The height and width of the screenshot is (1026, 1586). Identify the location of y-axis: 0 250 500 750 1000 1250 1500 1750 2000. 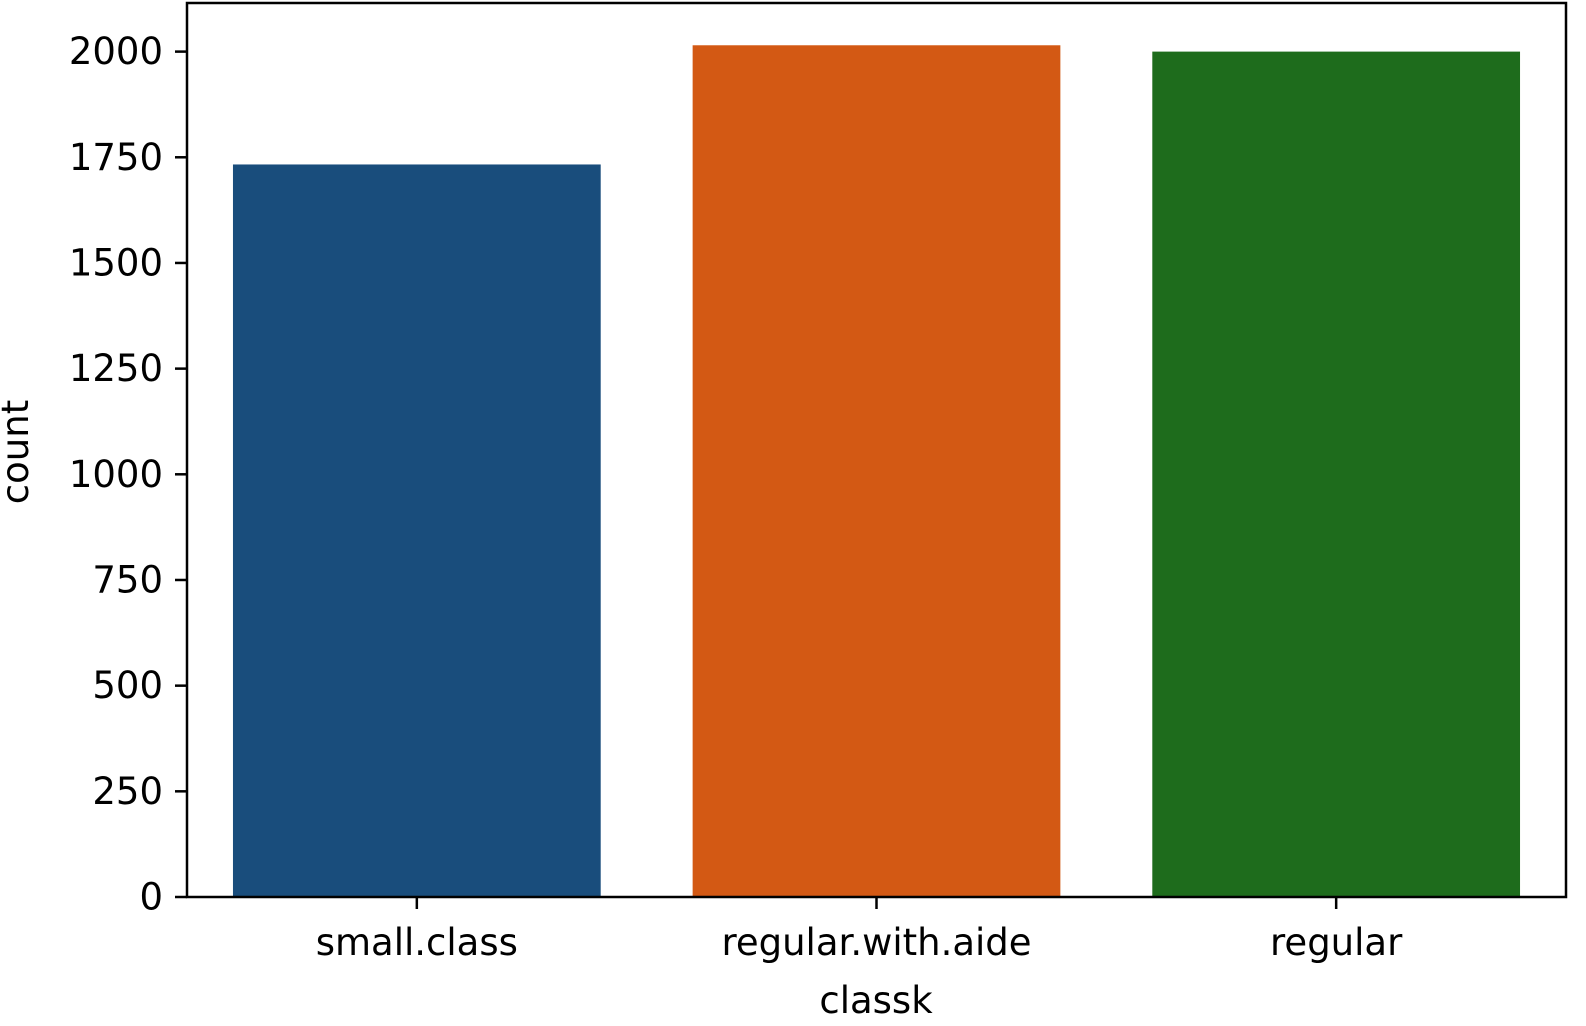
(128, 474).